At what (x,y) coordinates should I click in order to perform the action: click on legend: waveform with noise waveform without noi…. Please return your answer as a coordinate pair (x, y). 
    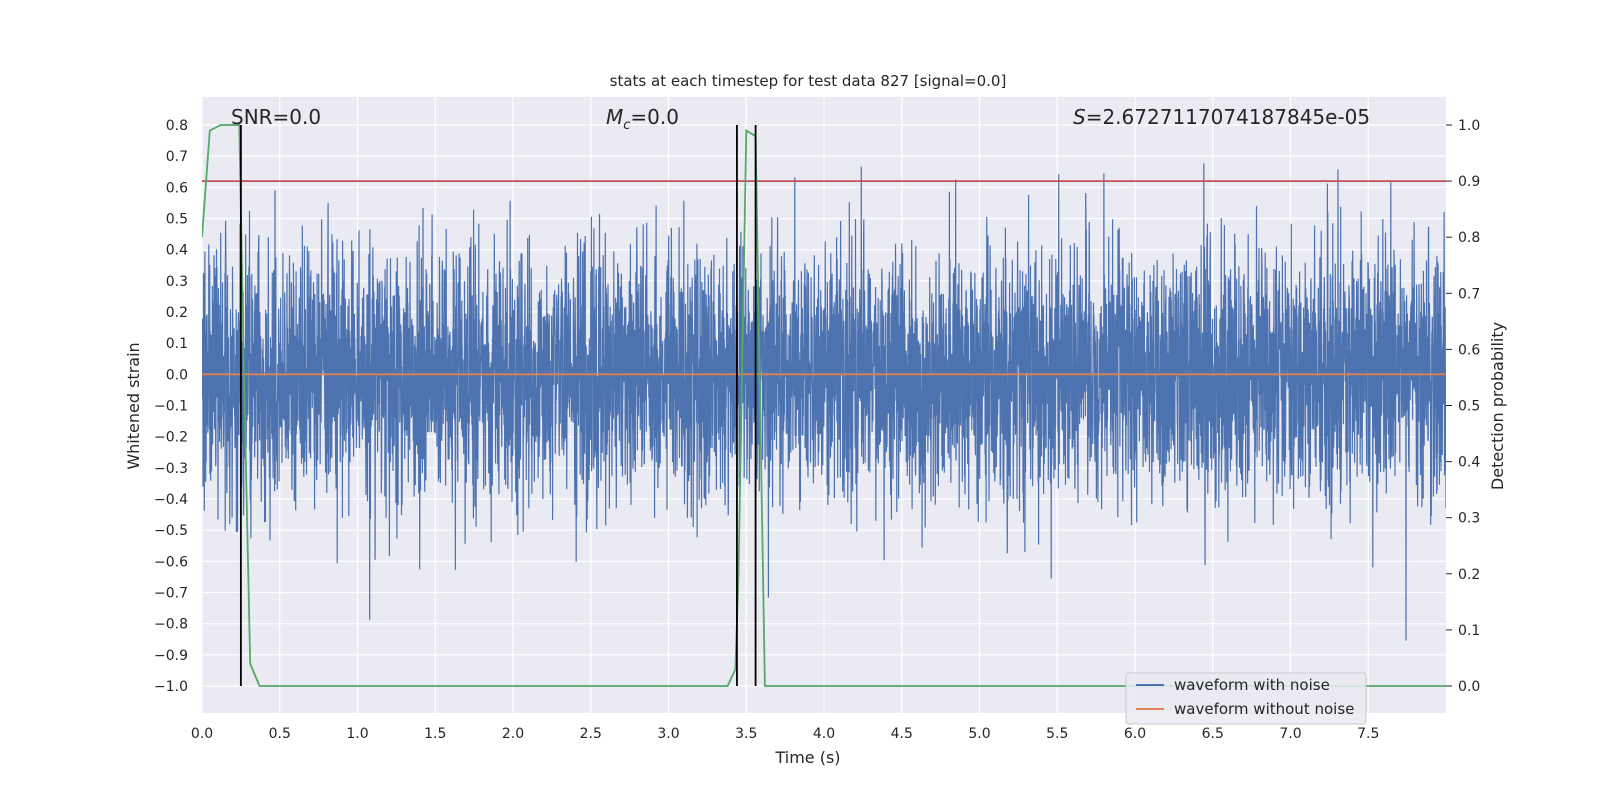
    Looking at the image, I should click on (1246, 698).